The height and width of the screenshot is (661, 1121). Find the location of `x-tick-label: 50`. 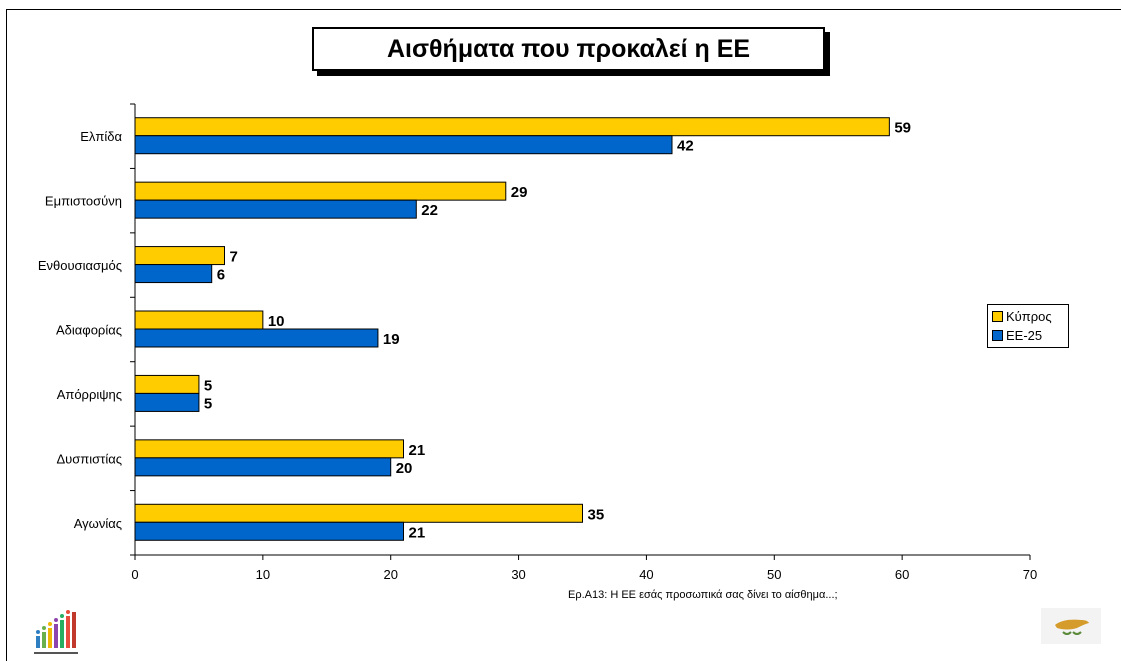

x-tick-label: 50 is located at coordinates (774, 574).